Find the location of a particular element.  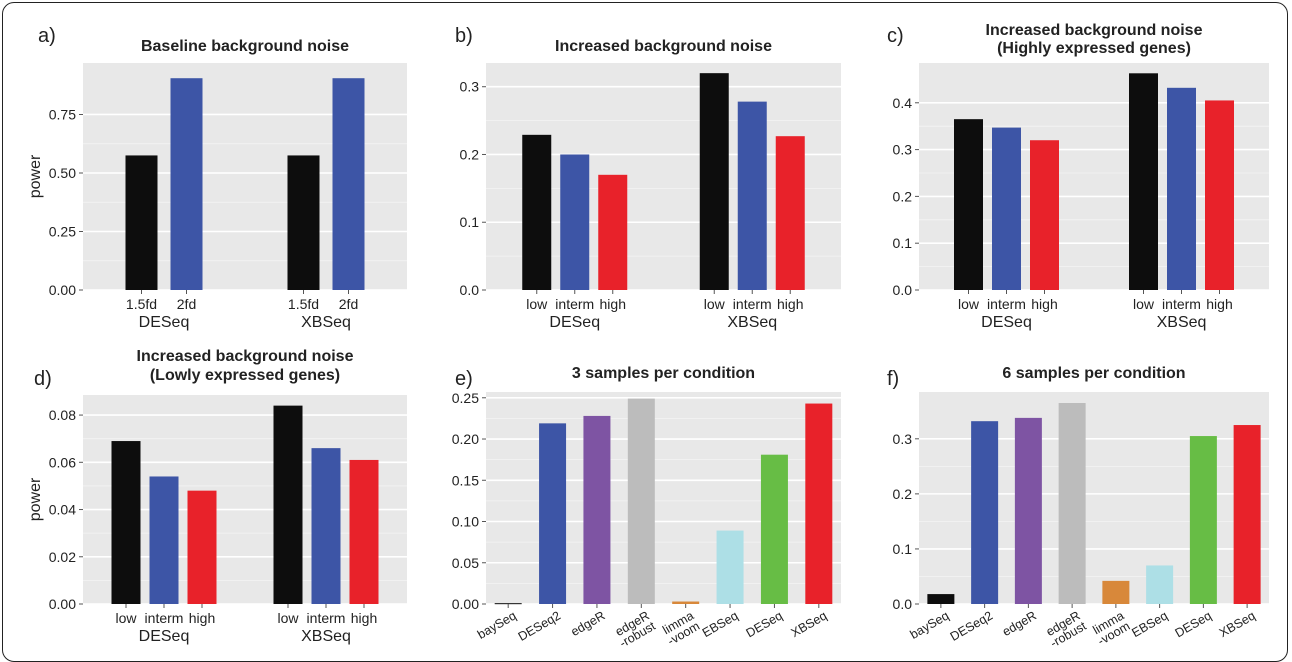

chart-title: (Highly expressed genes) is located at coordinates (1094, 48).